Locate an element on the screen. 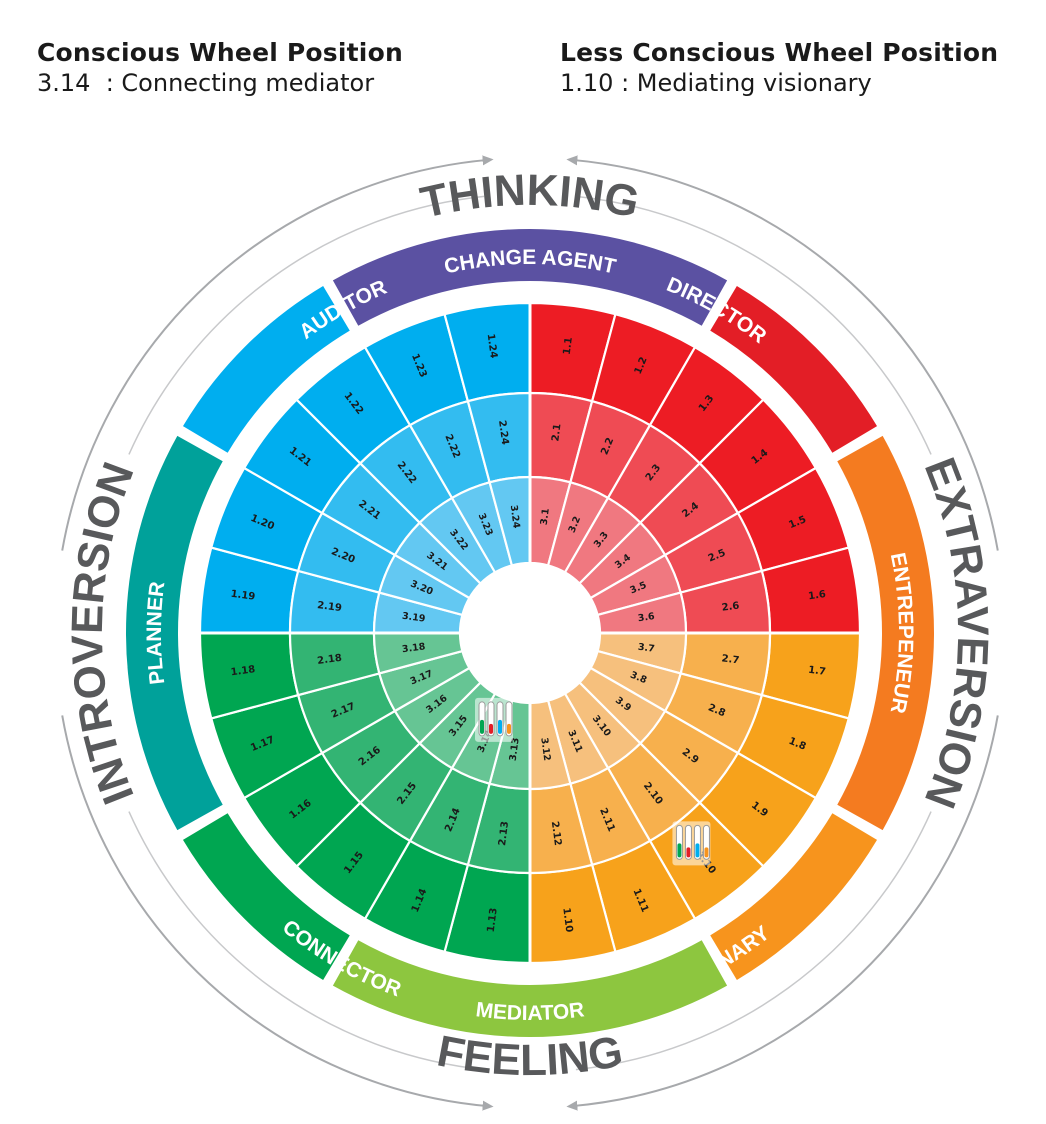 The height and width of the screenshot is (1124, 1046). type-band-auditor is located at coordinates (266, 369).